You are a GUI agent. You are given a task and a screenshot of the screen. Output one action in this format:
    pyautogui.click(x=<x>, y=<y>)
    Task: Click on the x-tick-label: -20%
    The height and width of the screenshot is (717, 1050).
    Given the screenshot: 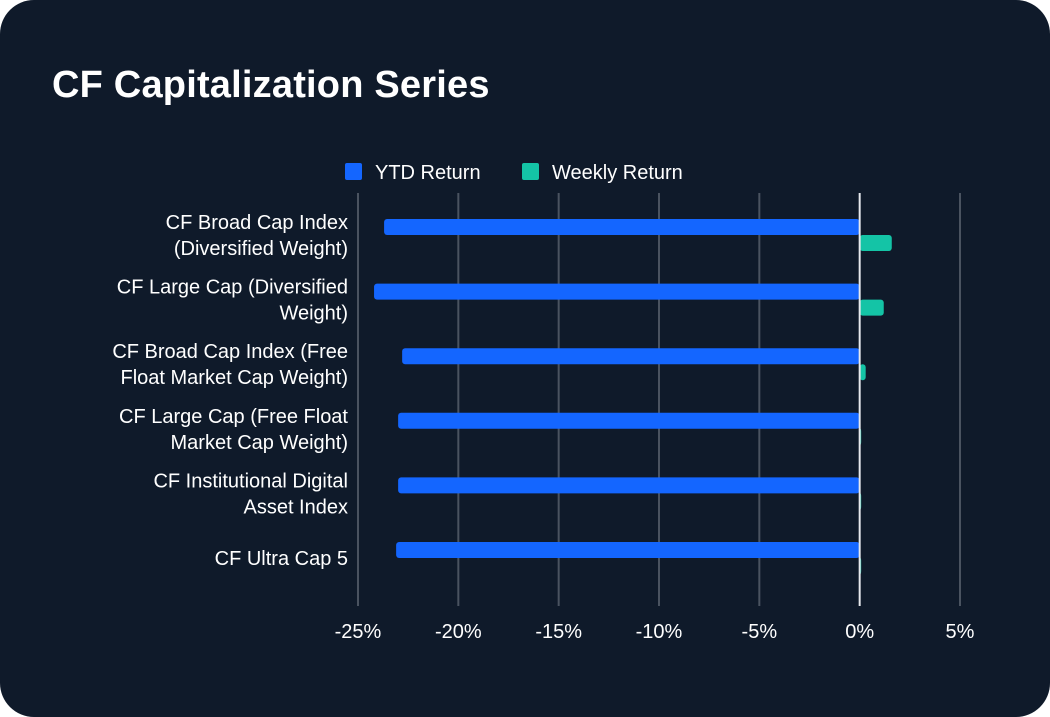 What is the action you would take?
    pyautogui.click(x=458, y=632)
    